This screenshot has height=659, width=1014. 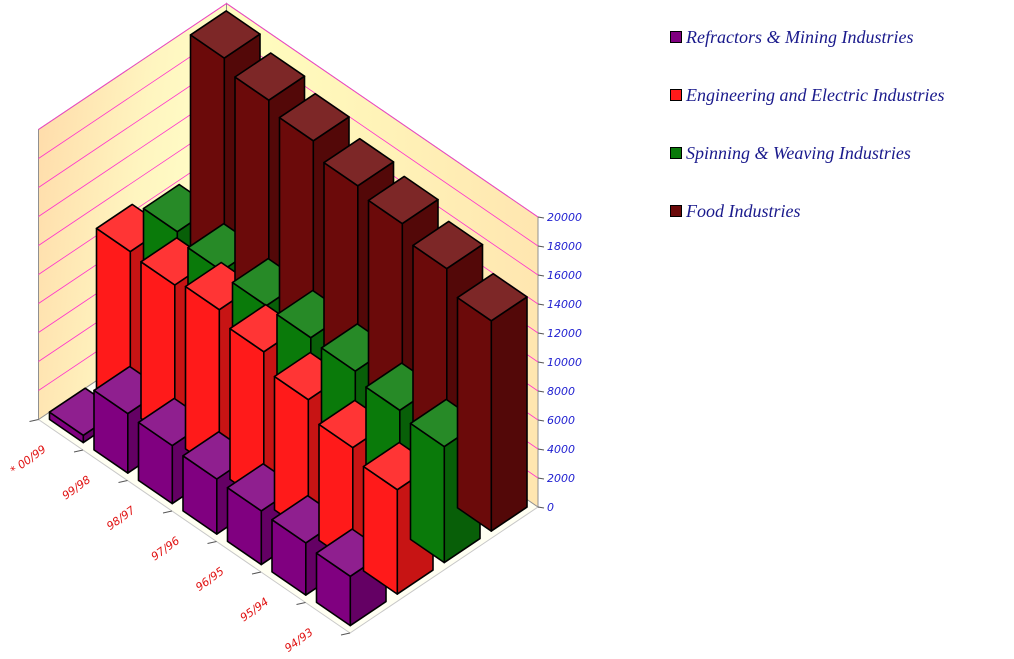 What do you see at coordinates (564, 304) in the screenshot?
I see `y-tick-label: 14000` at bounding box center [564, 304].